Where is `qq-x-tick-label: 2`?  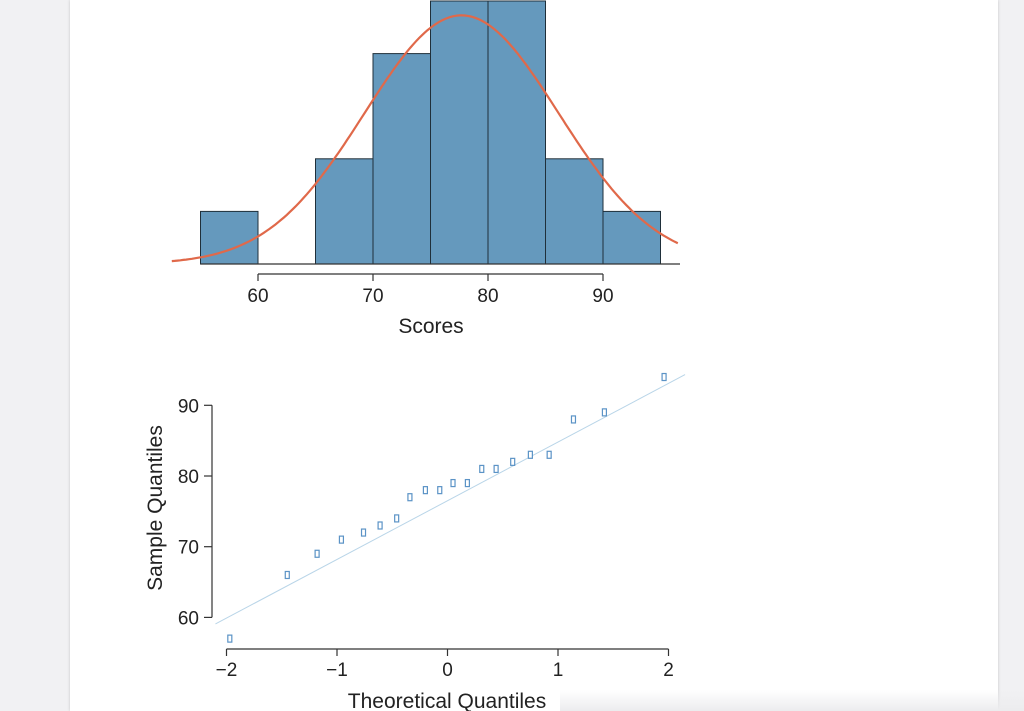
qq-x-tick-label: 2 is located at coordinates (668, 670).